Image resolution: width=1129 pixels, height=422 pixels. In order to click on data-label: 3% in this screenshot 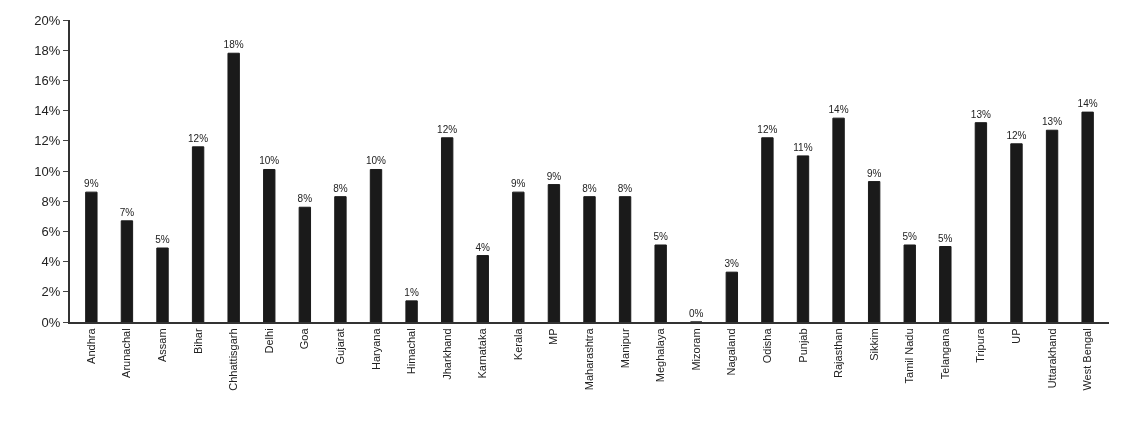, I will do `click(732, 264)`.